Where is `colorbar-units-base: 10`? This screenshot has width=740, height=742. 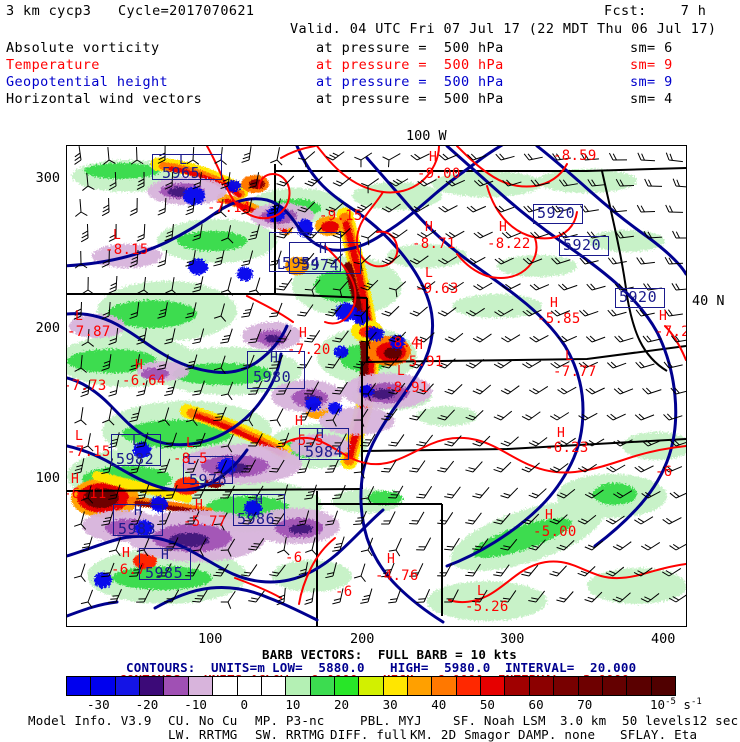
colorbar-units-base: 10 is located at coordinates (658, 705).